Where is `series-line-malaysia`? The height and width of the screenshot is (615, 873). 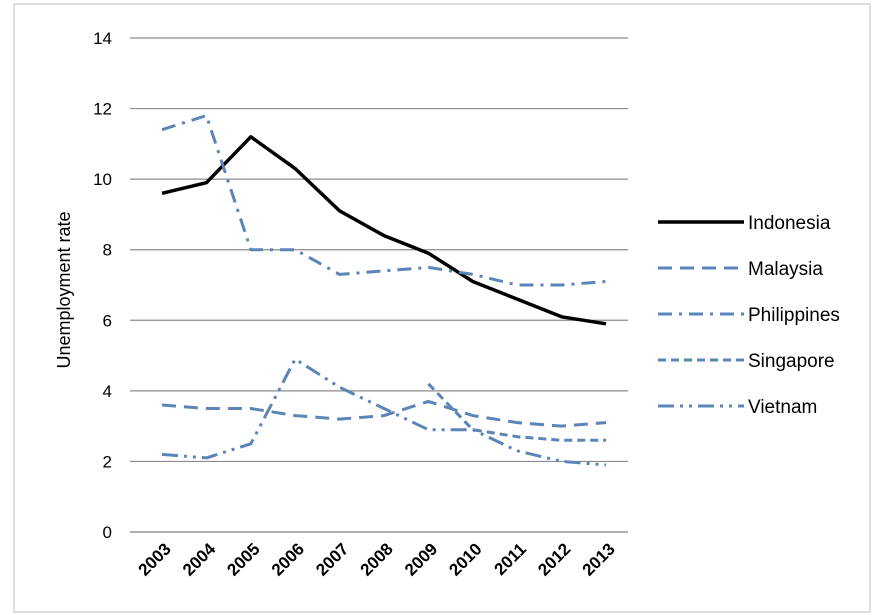
series-line-malaysia is located at coordinates (384, 413).